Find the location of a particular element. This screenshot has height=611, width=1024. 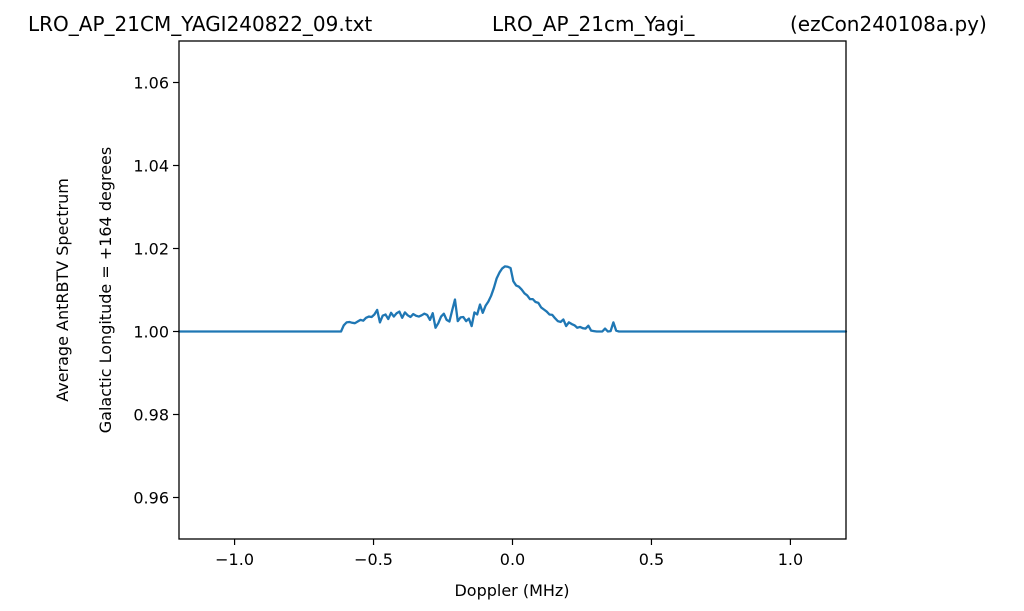

y-axis-label-line1: Average AntRBTV Spectrum is located at coordinates (62, 290).